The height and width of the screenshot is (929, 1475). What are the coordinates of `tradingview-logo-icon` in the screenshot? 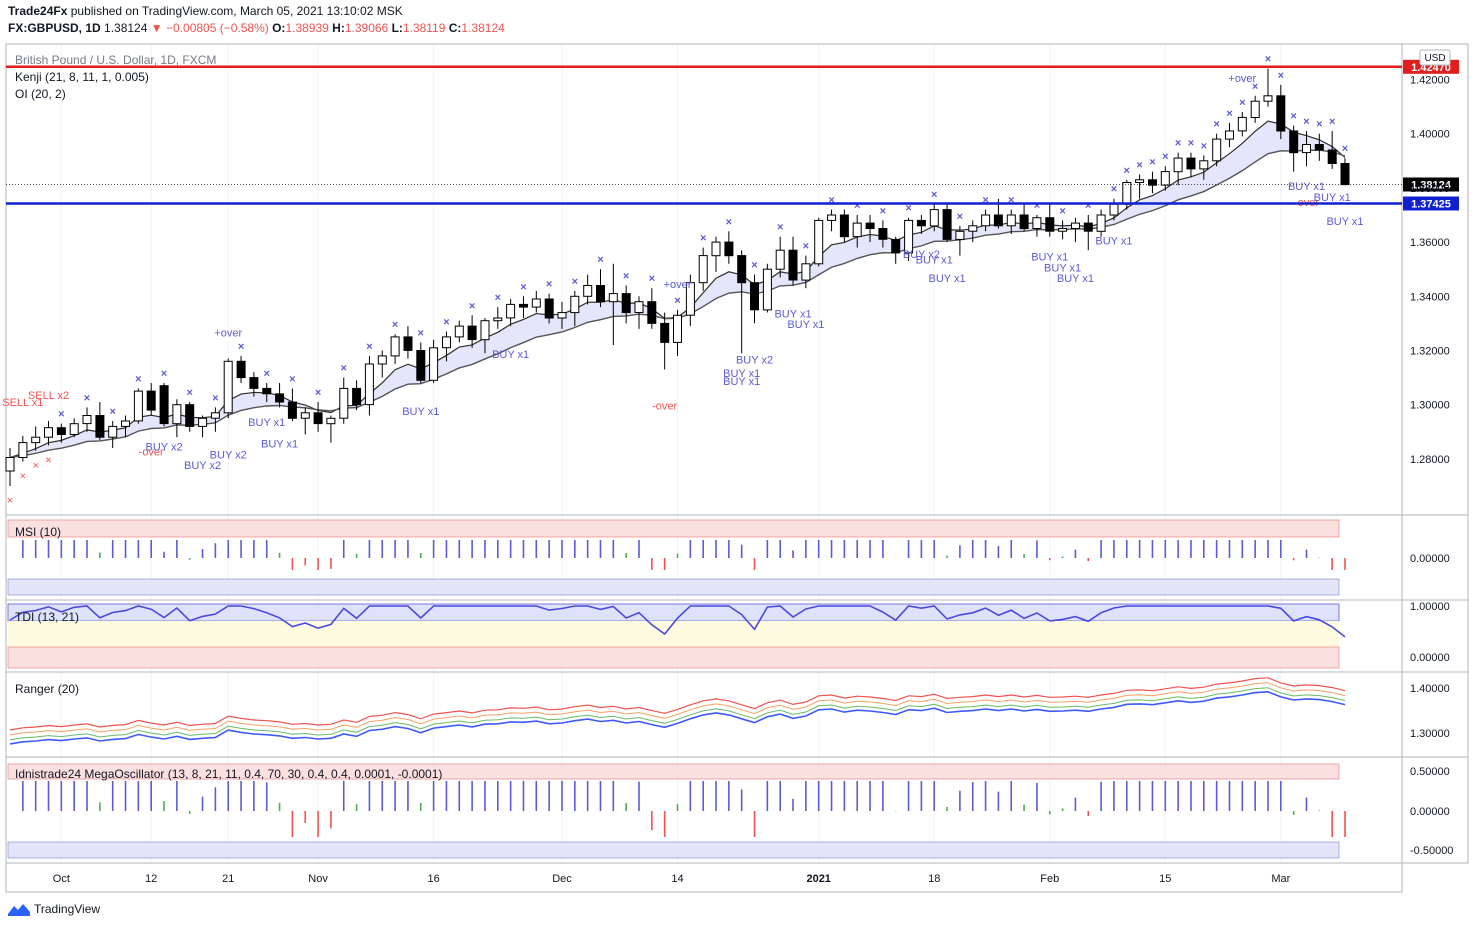 It's located at (19, 910).